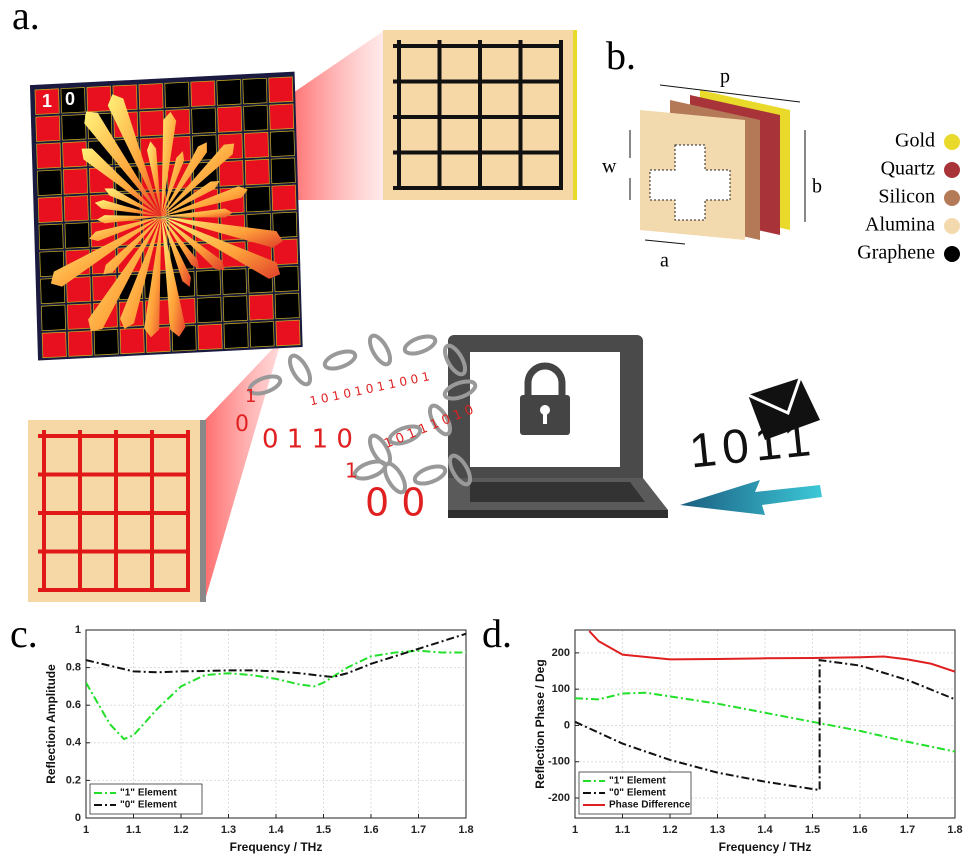 Image resolution: width=970 pixels, height=860 pixels. Describe the element at coordinates (51, 724) in the screenshot. I see `y-axis-label: Reflection Amplitude` at that location.